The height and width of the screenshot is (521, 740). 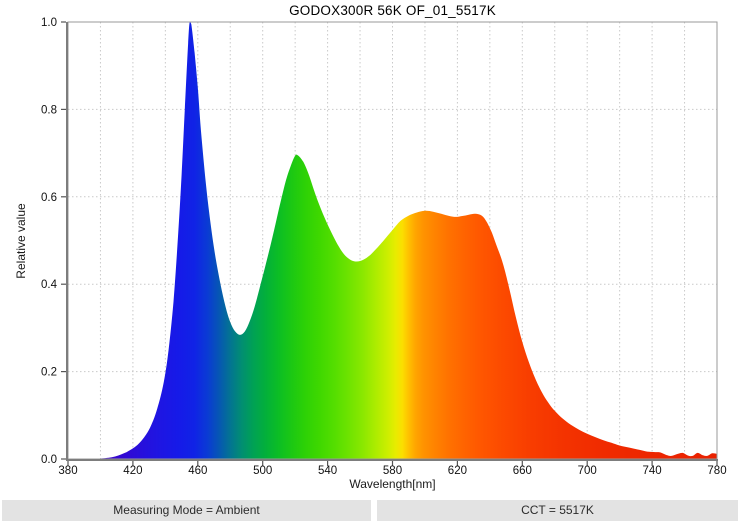 I want to click on status-measuring-mode: Measuring Mode = Ambient, so click(x=186, y=510).